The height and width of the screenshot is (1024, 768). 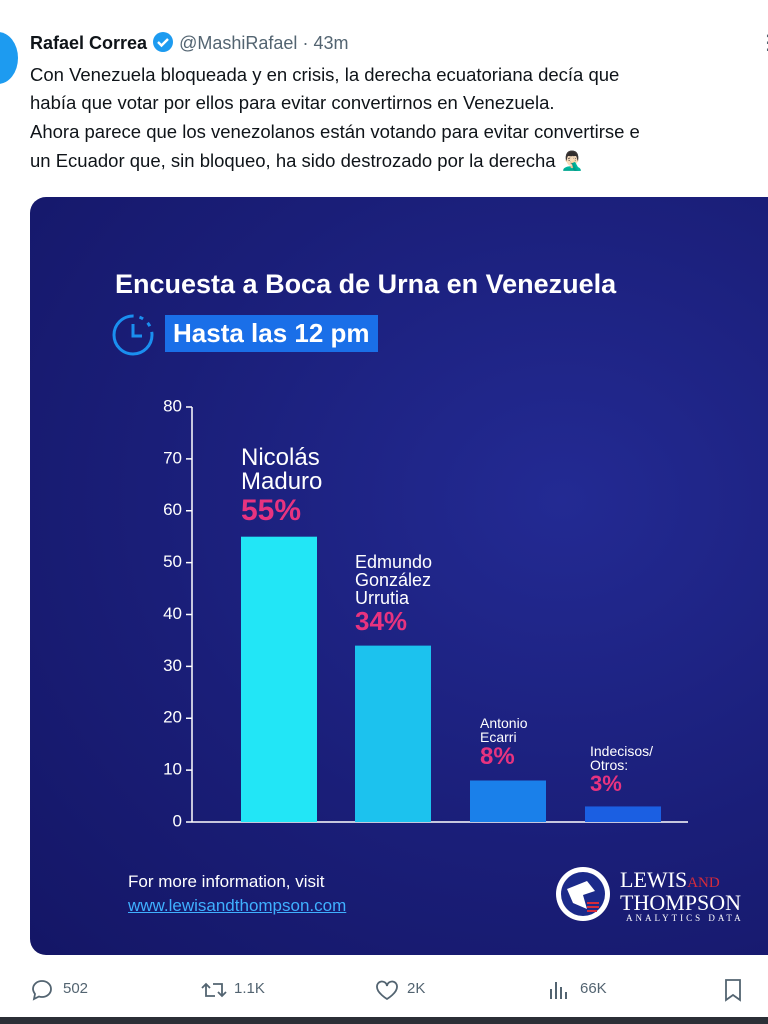 What do you see at coordinates (606, 784) in the screenshot?
I see `value-label: 3%` at bounding box center [606, 784].